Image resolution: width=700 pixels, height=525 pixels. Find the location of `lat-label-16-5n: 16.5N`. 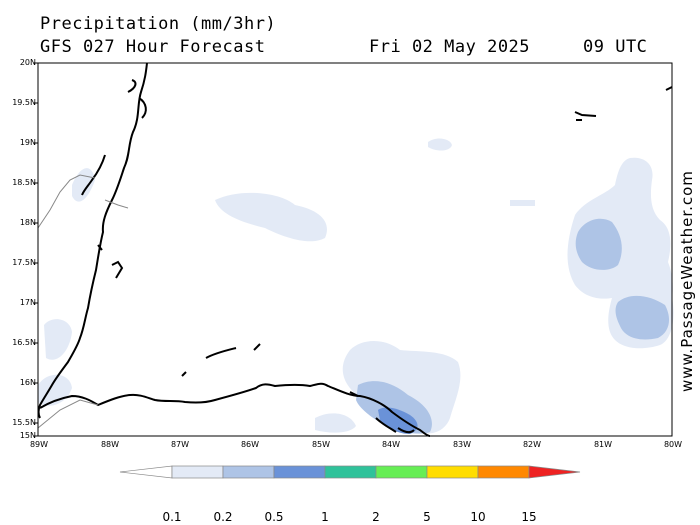

lat-label-16-5n: 16.5N is located at coordinates (24, 342).